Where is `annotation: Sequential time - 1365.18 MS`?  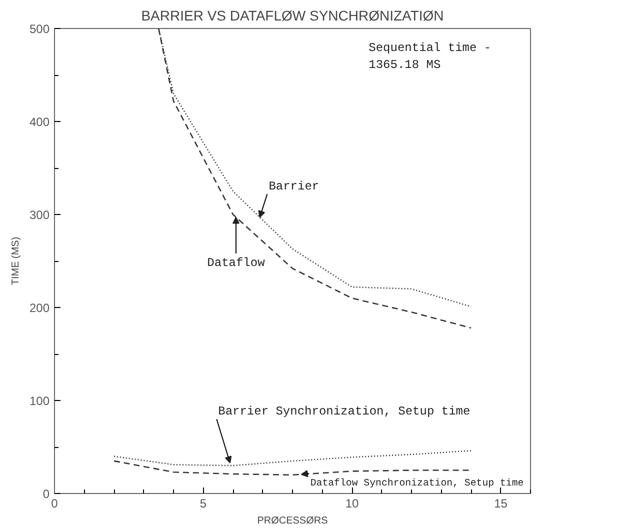 annotation: Sequential time - 1365.18 MS is located at coordinates (430, 56).